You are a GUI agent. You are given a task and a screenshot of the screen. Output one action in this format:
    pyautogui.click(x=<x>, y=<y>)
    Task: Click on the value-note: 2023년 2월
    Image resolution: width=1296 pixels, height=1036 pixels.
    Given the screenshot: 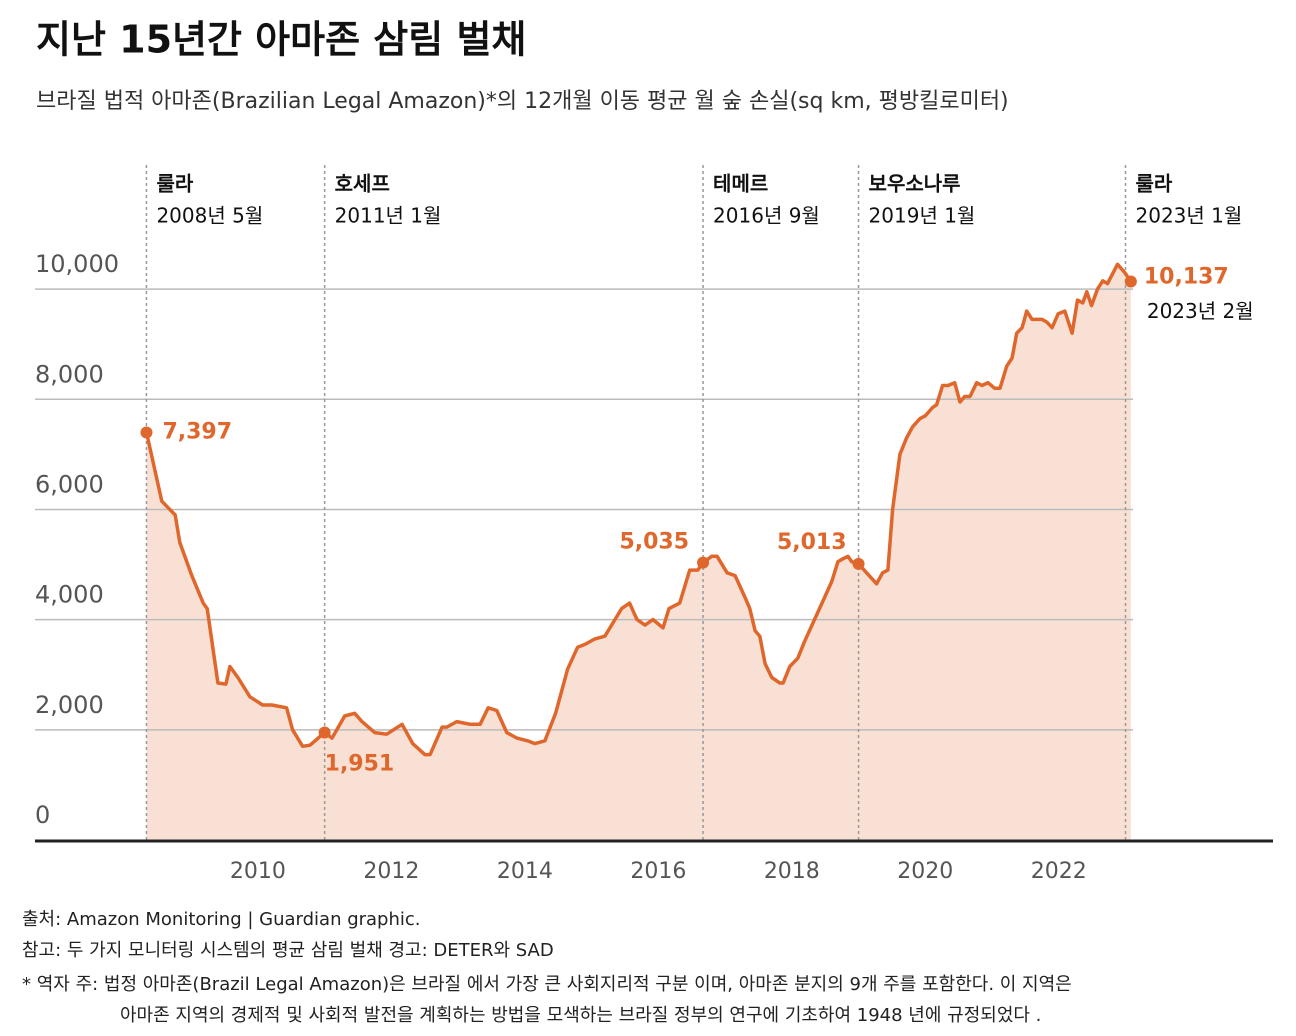 What is the action you would take?
    pyautogui.click(x=1200, y=311)
    